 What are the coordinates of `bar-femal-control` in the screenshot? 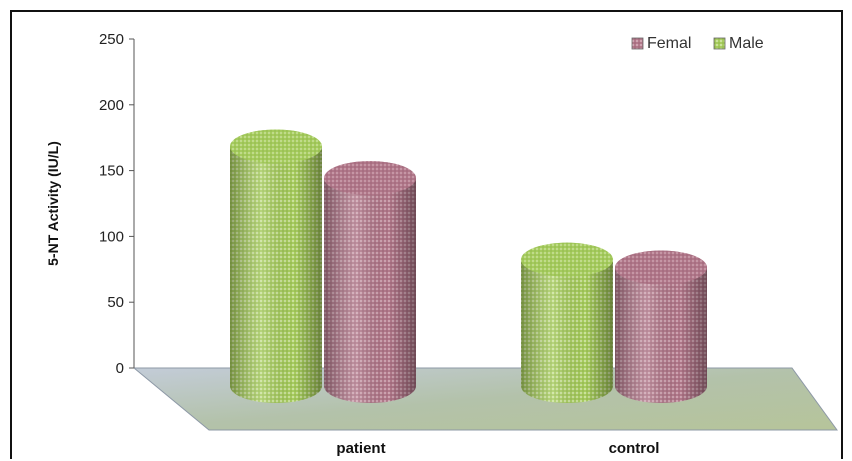 It's located at (661, 326).